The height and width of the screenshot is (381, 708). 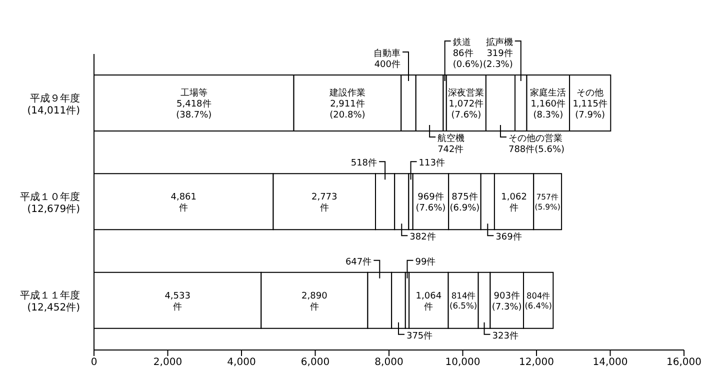 What do you see at coordinates (684, 362) in the screenshot?
I see `x-tick-label: 16,000` at bounding box center [684, 362].